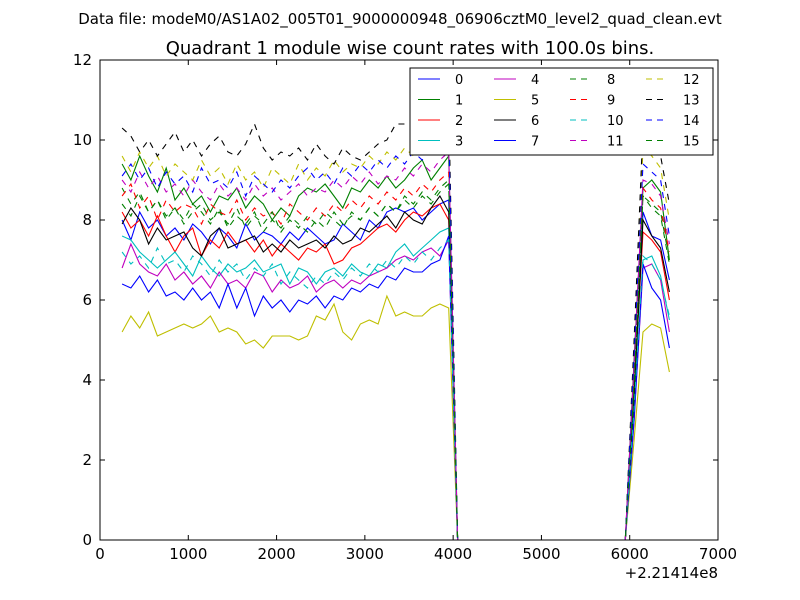  Describe the element at coordinates (87, 300) in the screenshot. I see `y-tick-label: 6` at that location.